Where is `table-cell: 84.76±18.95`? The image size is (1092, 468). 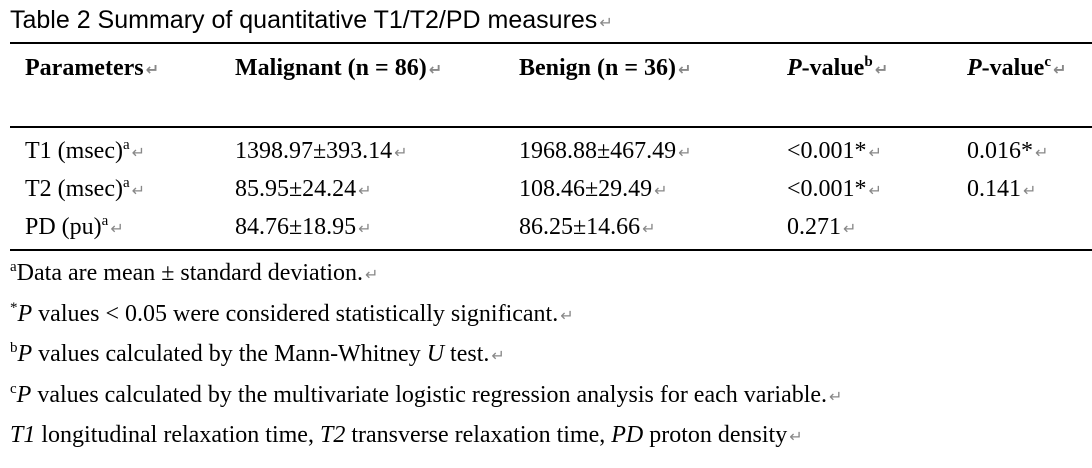
table-cell: 84.76±18.95 is located at coordinates (303, 228).